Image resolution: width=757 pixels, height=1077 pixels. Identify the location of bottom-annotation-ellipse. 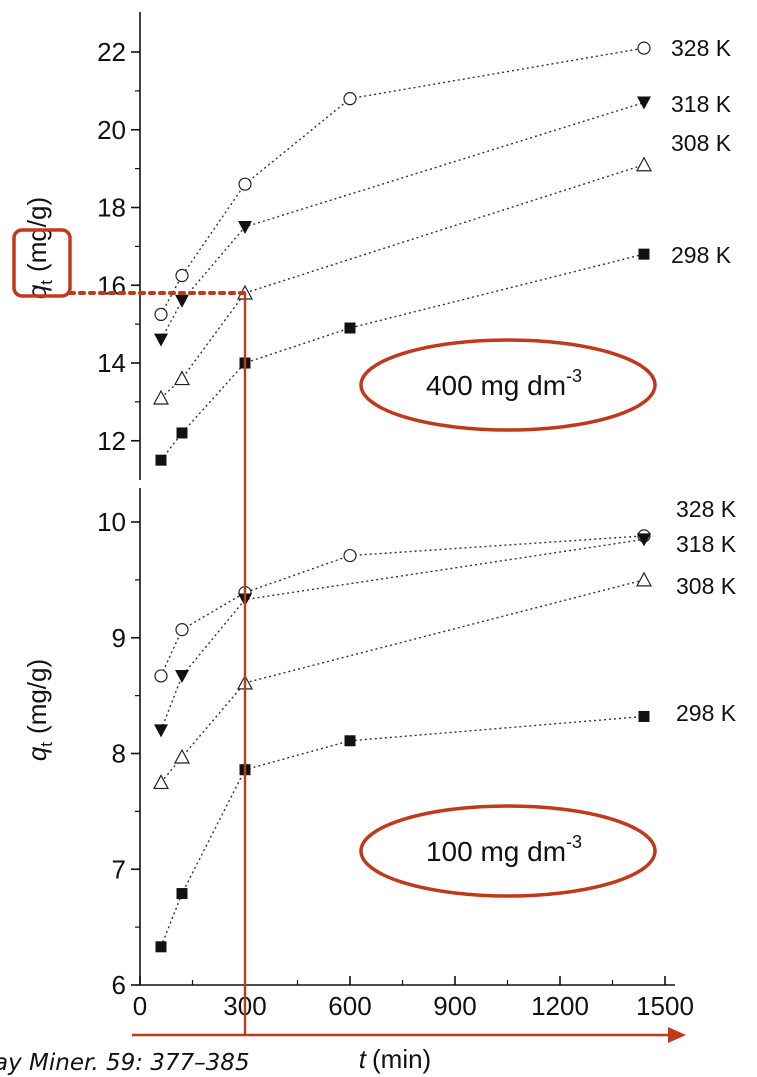
(508, 851).